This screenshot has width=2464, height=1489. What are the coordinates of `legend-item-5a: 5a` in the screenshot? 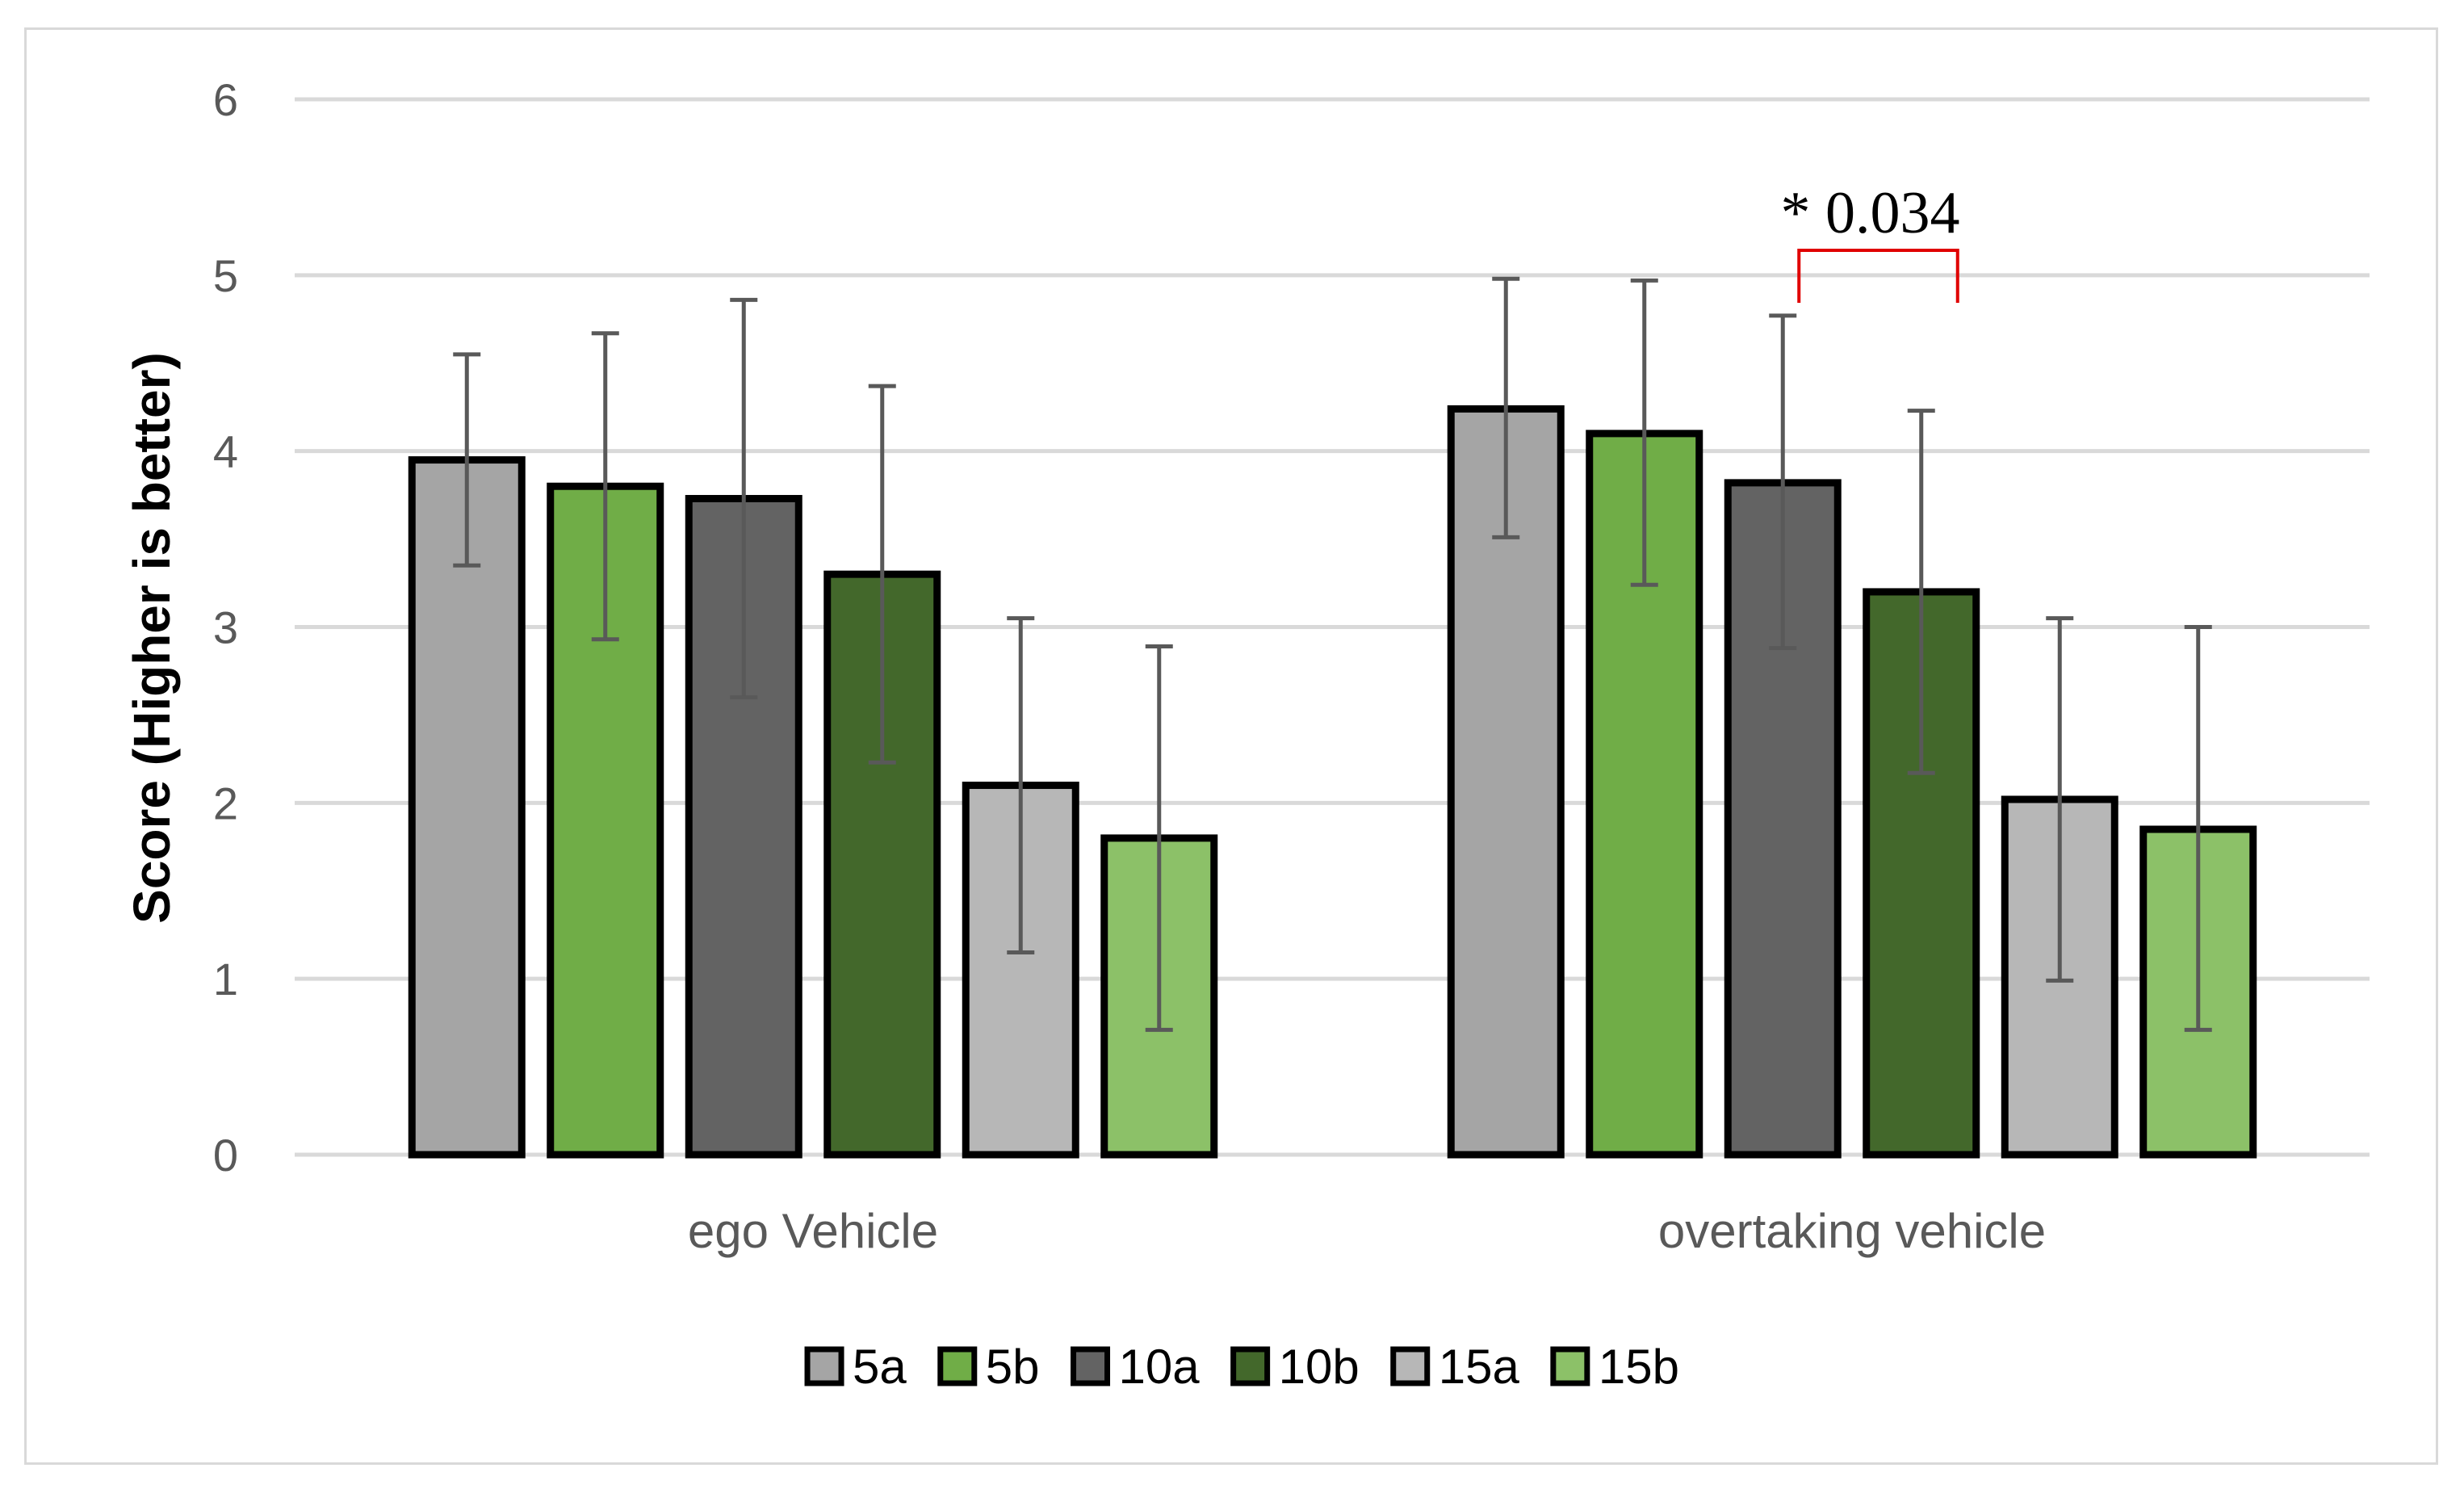 It's located at (855, 1367).